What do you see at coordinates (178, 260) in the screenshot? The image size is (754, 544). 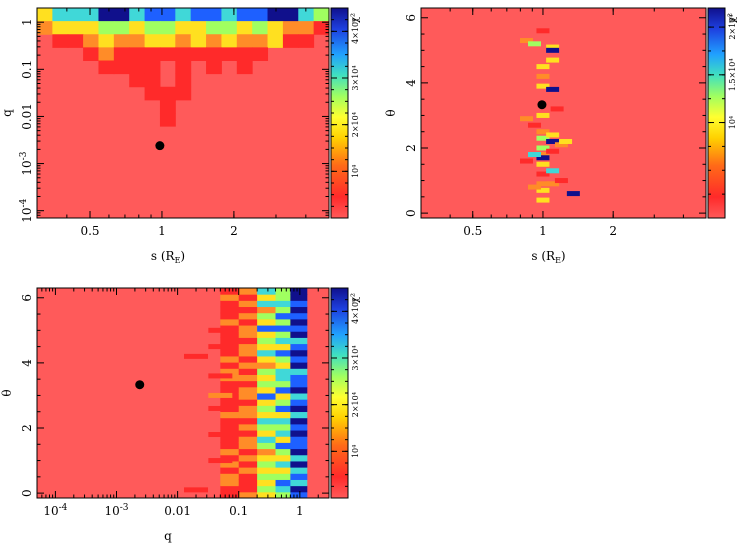 I see `x-axis-label-subscript: E` at bounding box center [178, 260].